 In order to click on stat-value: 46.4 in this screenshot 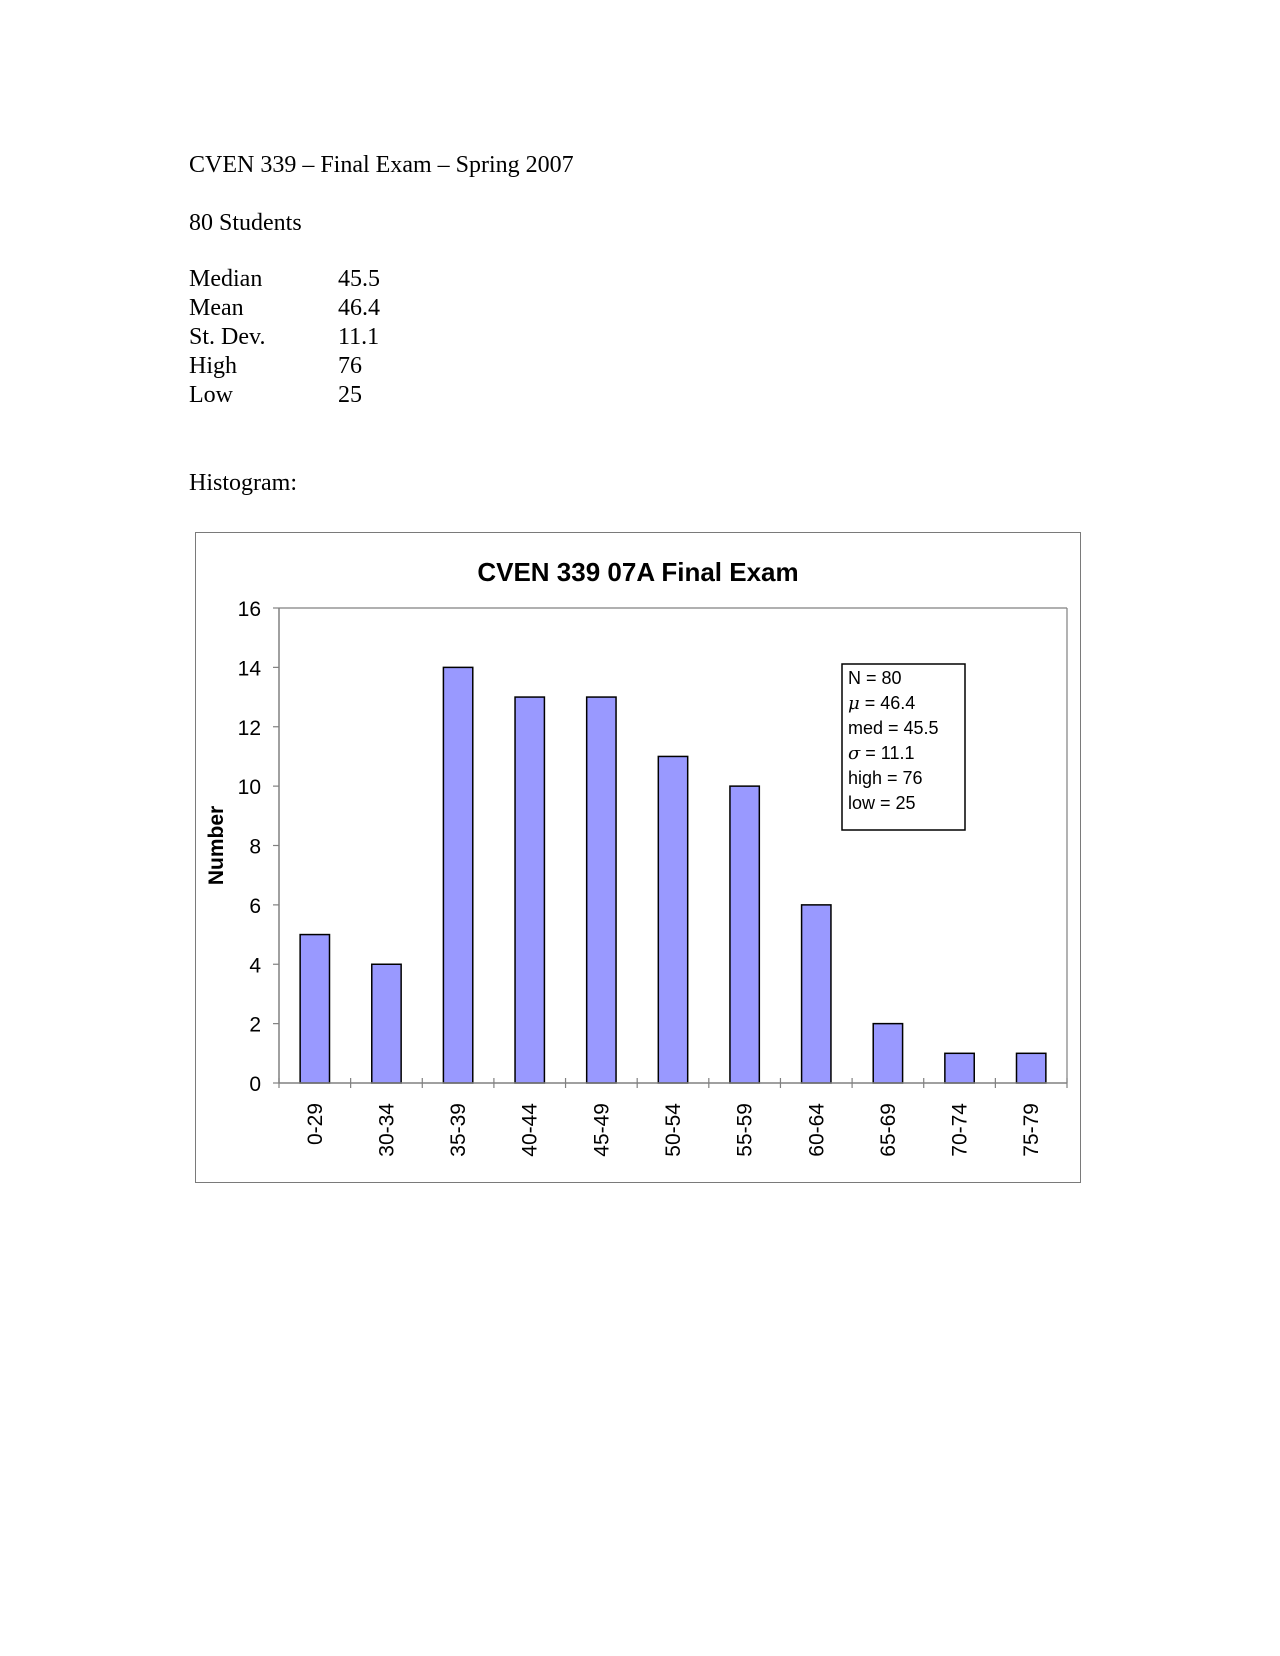, I will do `click(359, 308)`.